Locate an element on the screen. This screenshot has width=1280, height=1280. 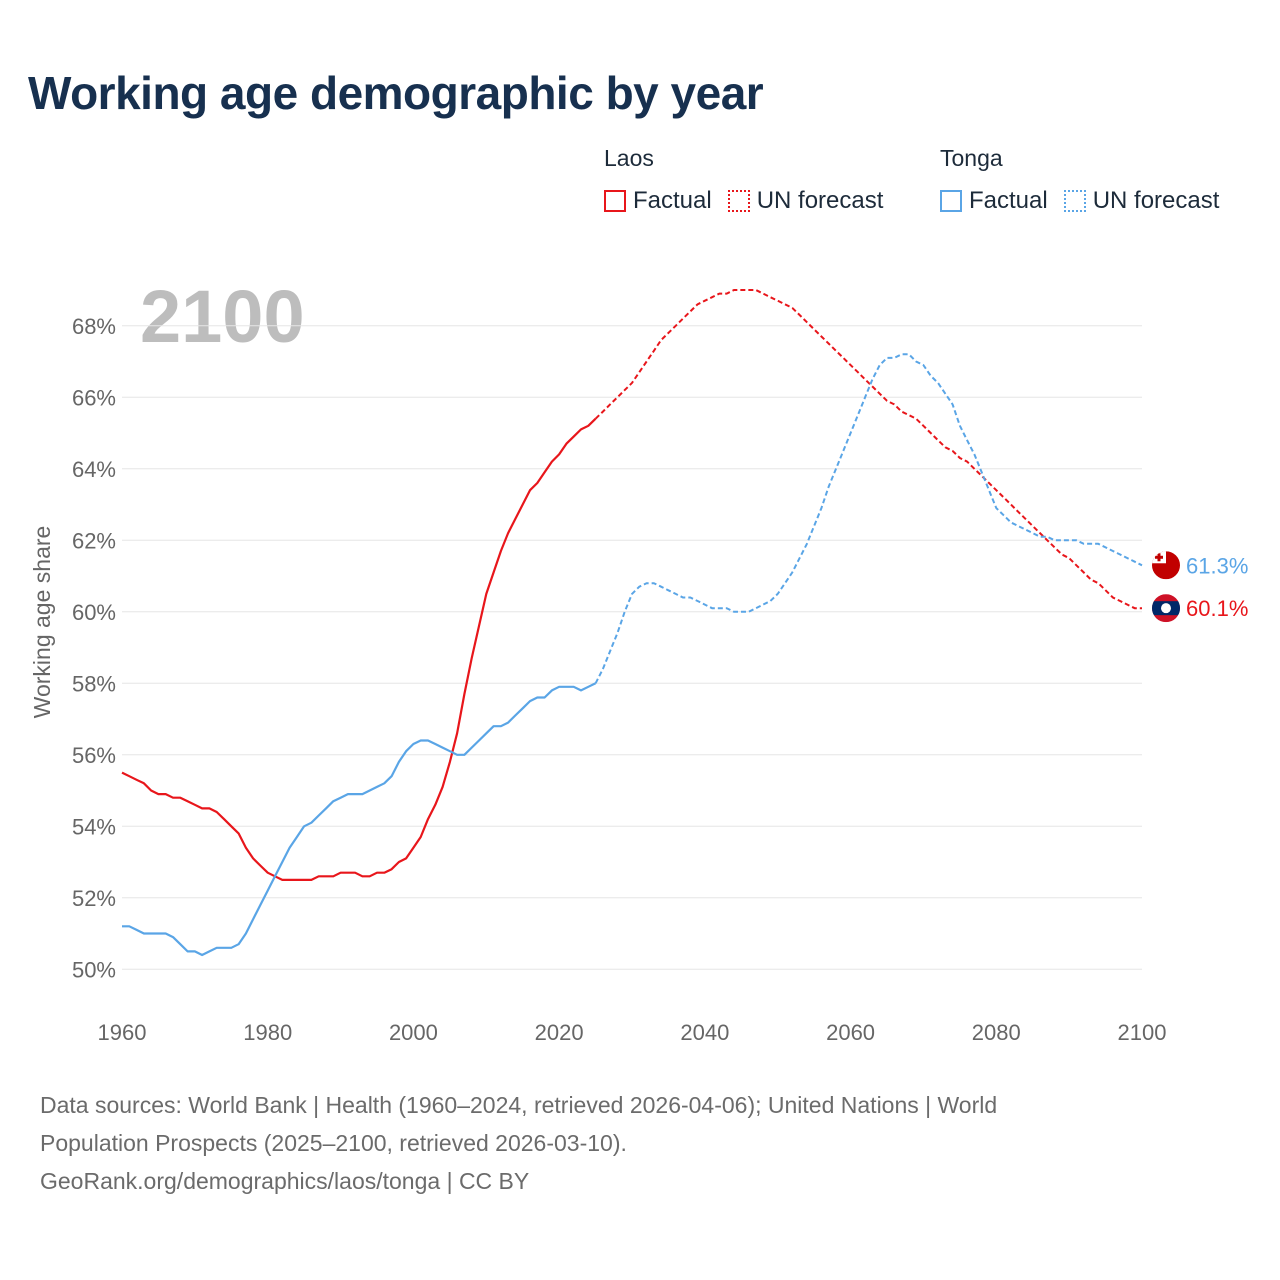
series-line-tonga-forecast is located at coordinates (868, 518).